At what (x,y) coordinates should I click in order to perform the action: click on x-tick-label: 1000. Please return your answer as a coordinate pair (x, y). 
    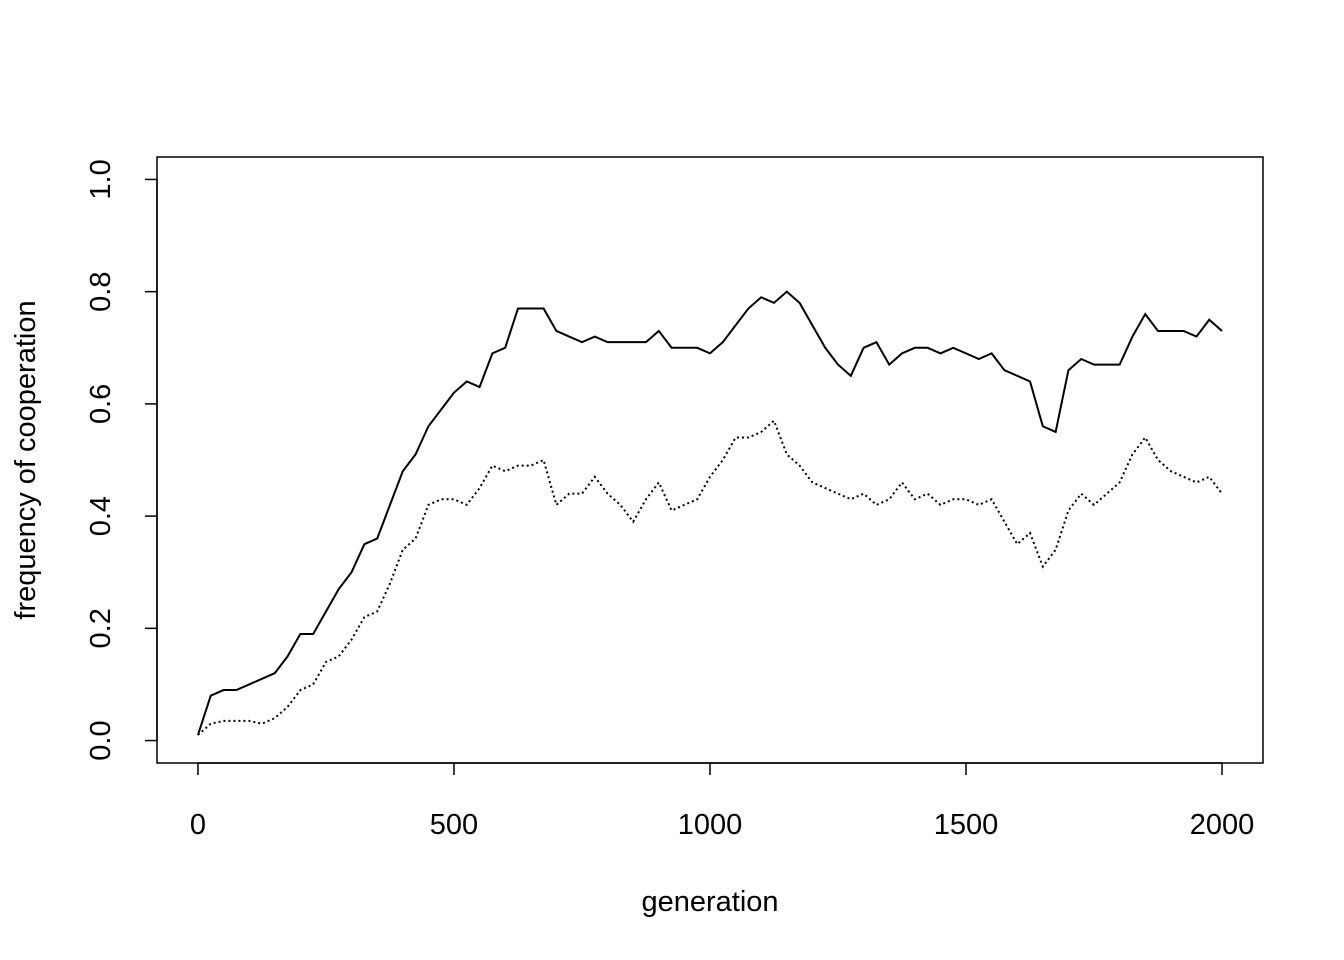
    Looking at the image, I should click on (710, 825).